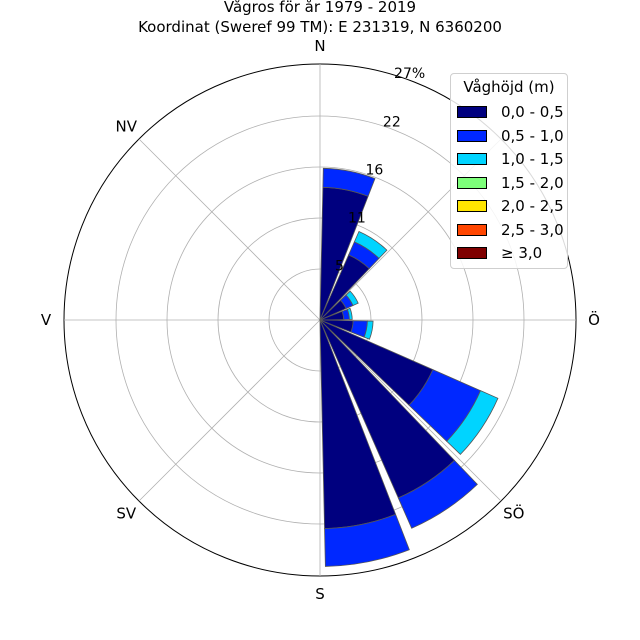 This screenshot has width=640, height=640. What do you see at coordinates (513, 513) in the screenshot?
I see `direction-label: SÖ` at bounding box center [513, 513].